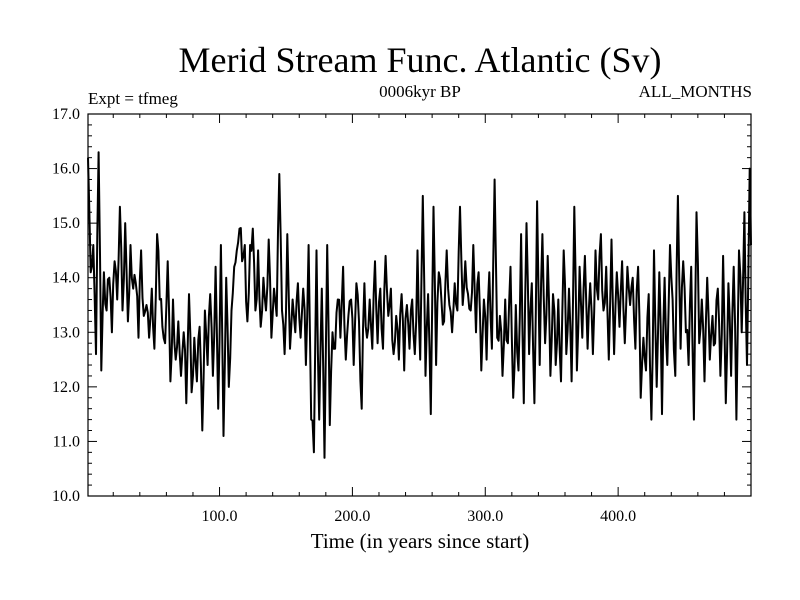 This screenshot has width=800, height=600. I want to click on x-axis-label: Time (in years since start), so click(420, 541).